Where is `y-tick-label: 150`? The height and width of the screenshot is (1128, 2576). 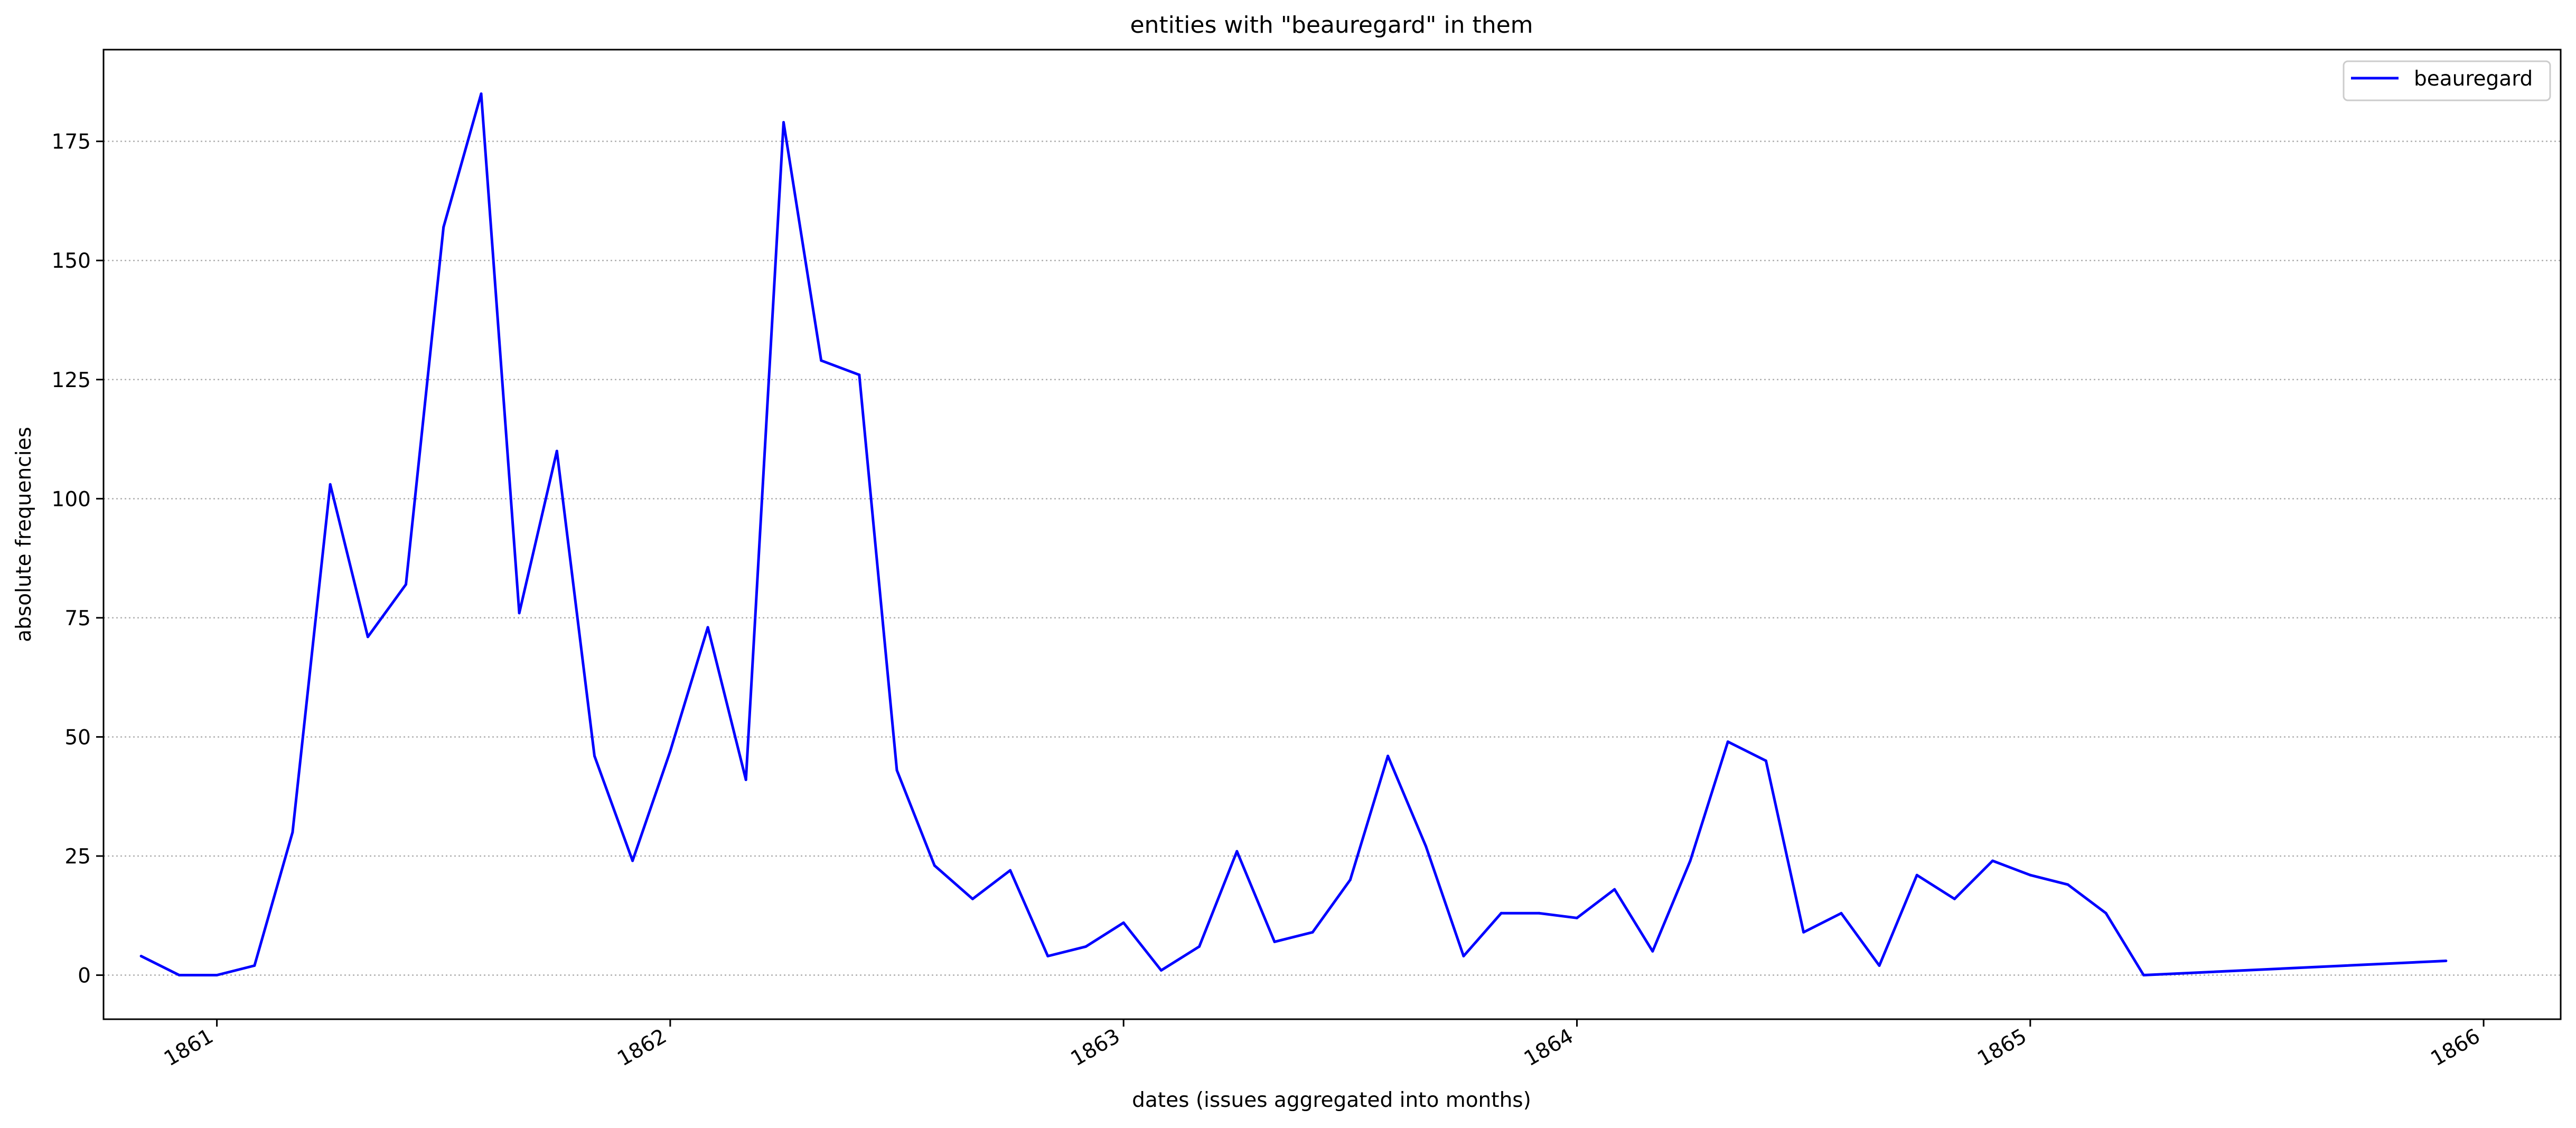
y-tick-label: 150 is located at coordinates (72, 261).